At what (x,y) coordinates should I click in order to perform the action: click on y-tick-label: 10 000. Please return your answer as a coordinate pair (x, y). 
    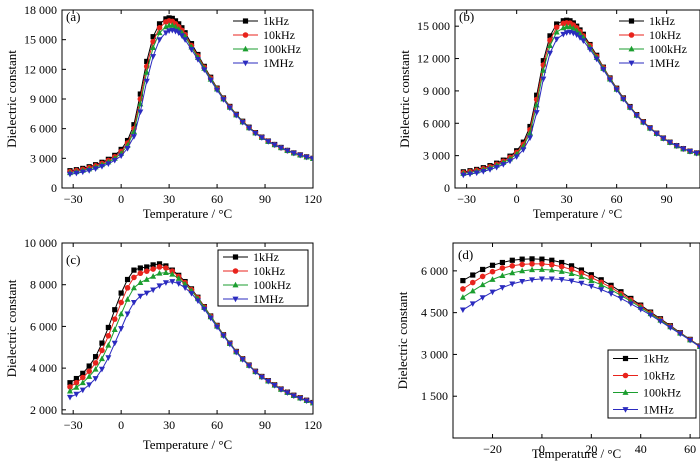
    Looking at the image, I should click on (40, 243).